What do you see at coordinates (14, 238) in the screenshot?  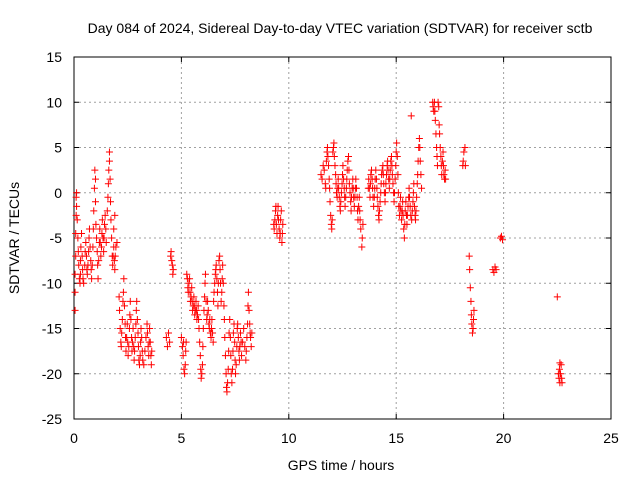 I see `y-axis-label: SDTVAR / TECUs` at bounding box center [14, 238].